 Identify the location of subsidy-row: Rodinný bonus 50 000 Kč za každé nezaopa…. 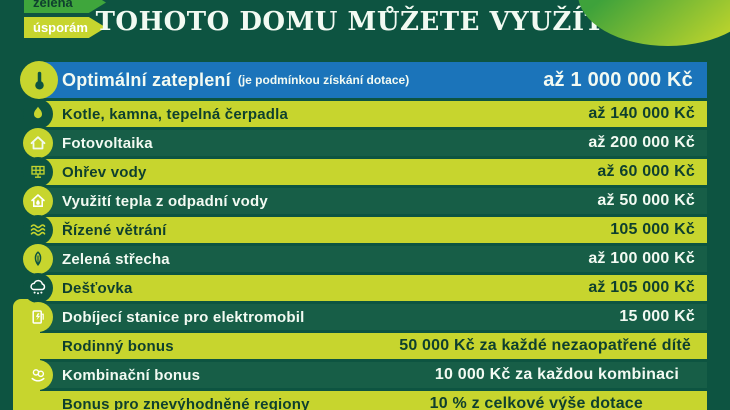
(373, 346).